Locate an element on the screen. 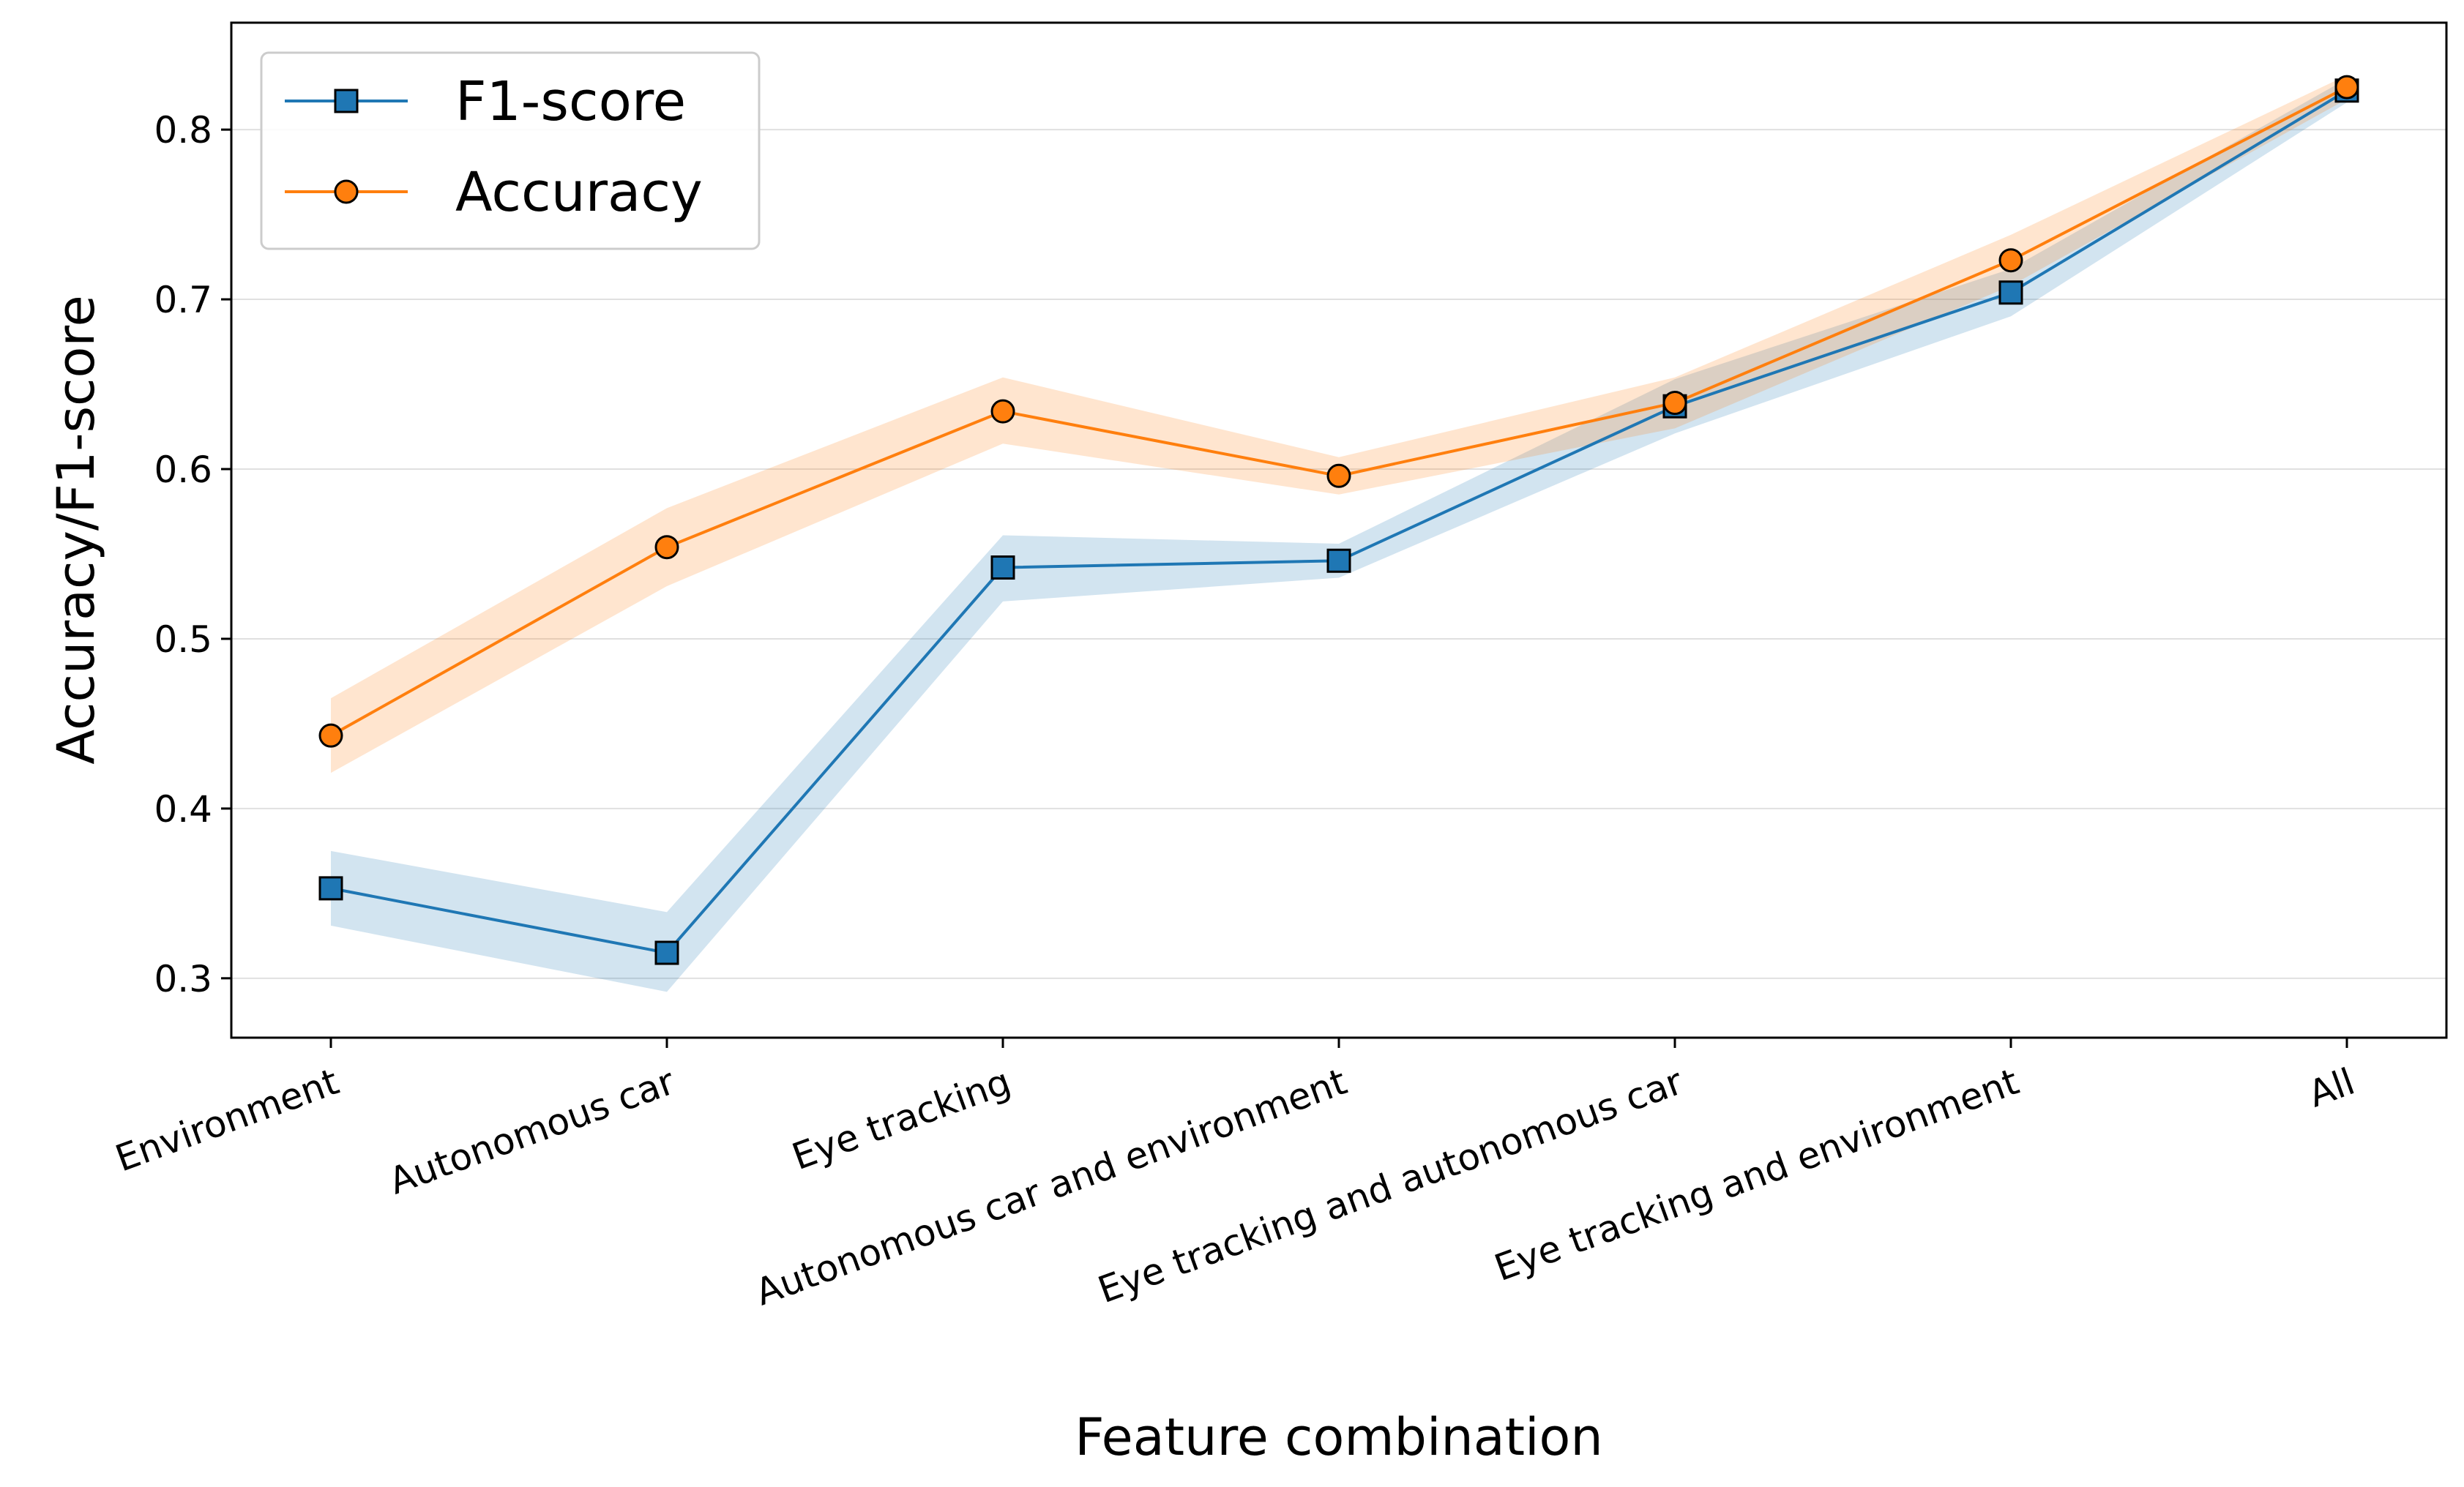  legend-label-f1-score: F1-score is located at coordinates (570, 102).